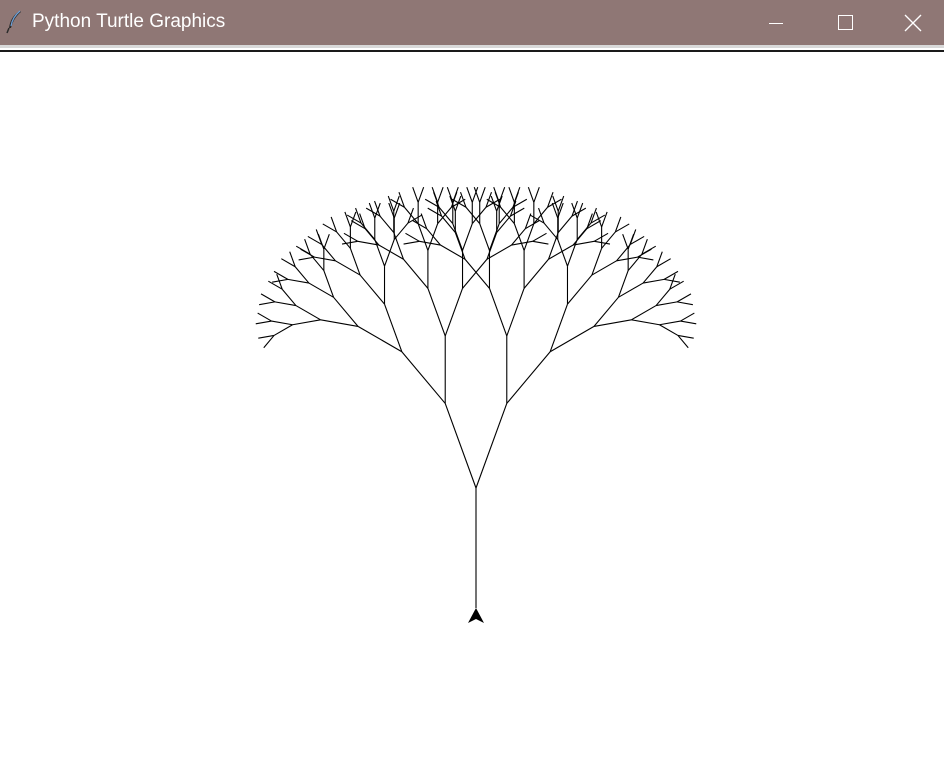 The height and width of the screenshot is (758, 944). What do you see at coordinates (776, 22) in the screenshot?
I see `minimize-button` at bounding box center [776, 22].